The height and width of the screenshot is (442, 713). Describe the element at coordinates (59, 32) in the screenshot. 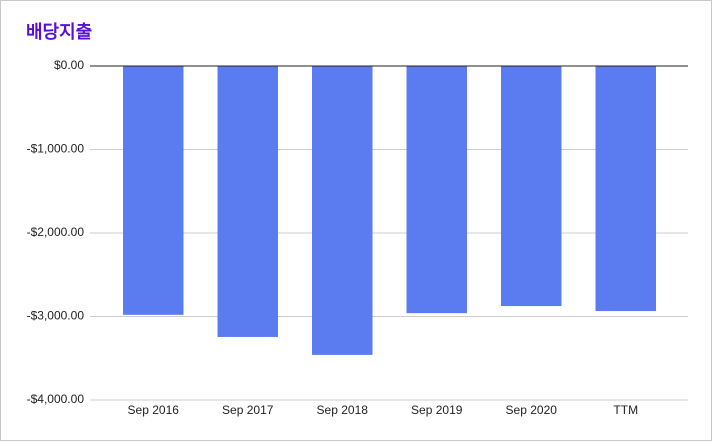

I see `chart-title: 배당지출` at that location.